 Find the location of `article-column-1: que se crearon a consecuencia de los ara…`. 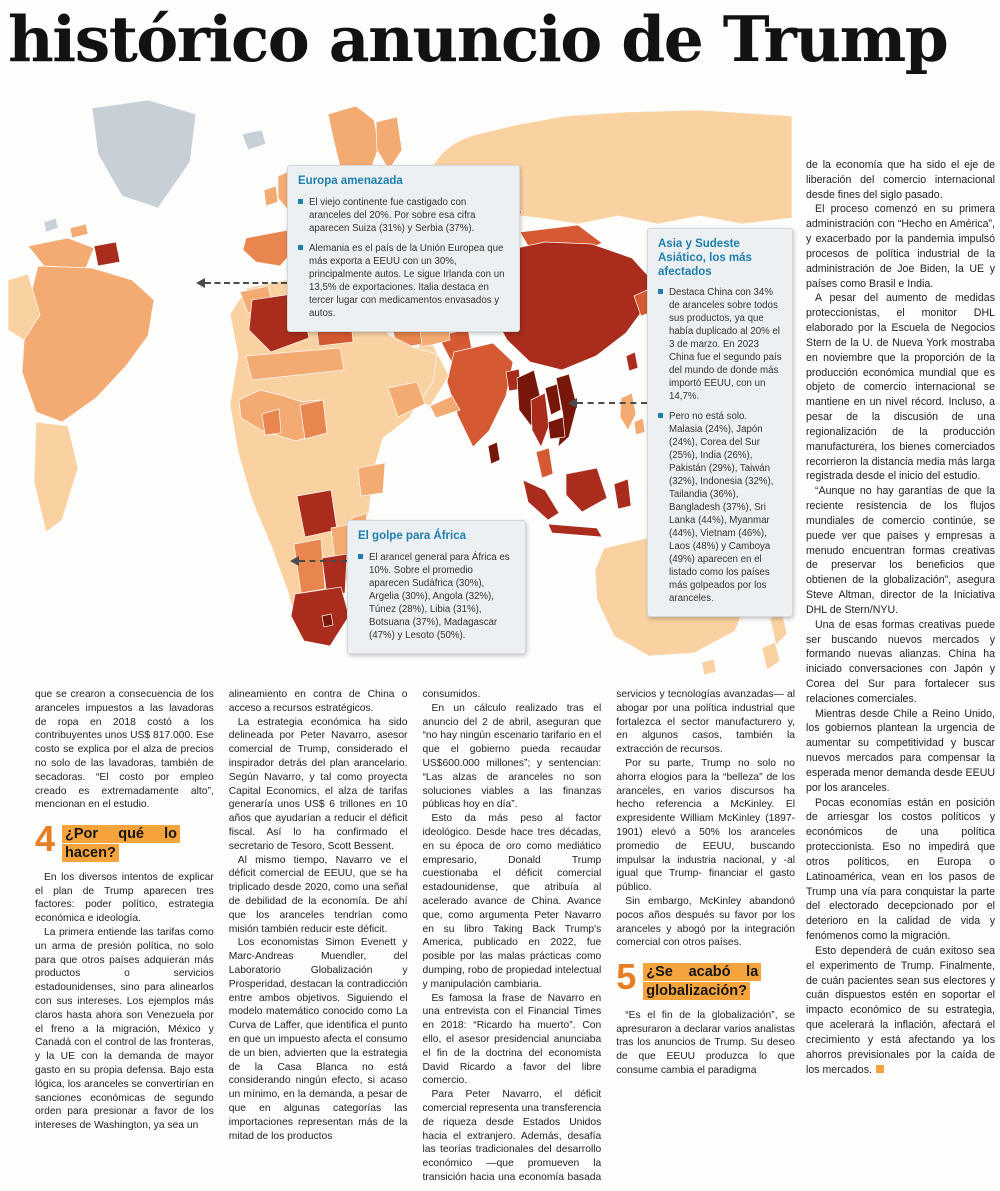

article-column-1: que se crearon a consecuencia de los ara… is located at coordinates (124, 938).